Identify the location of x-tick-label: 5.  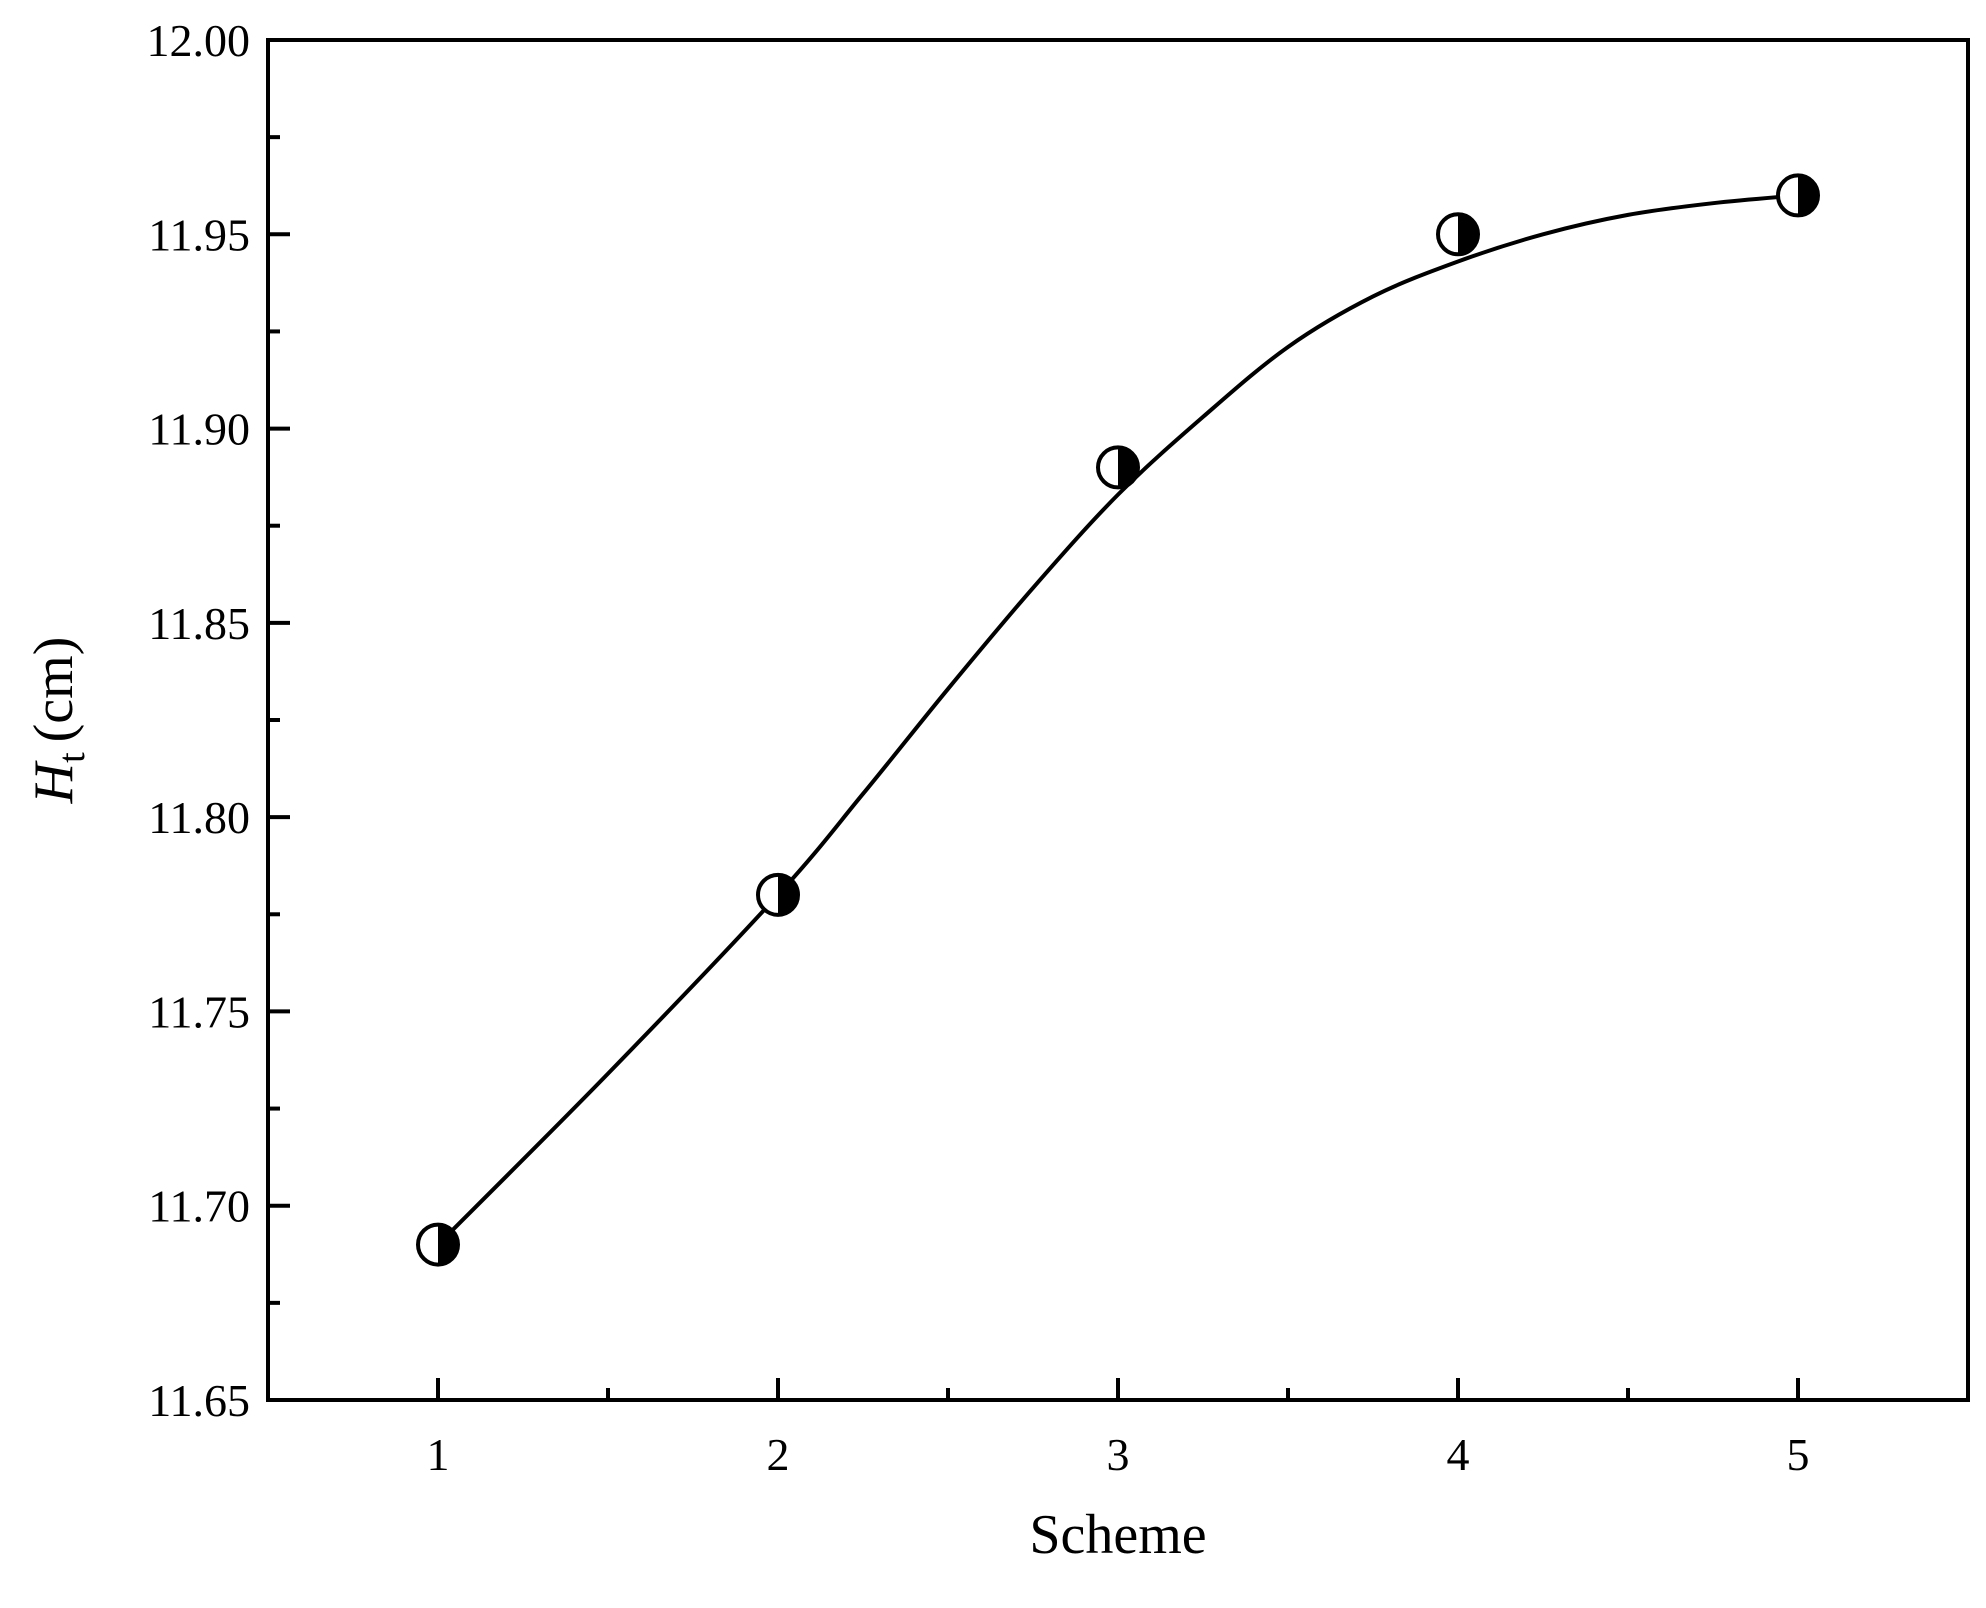
(1798, 1454).